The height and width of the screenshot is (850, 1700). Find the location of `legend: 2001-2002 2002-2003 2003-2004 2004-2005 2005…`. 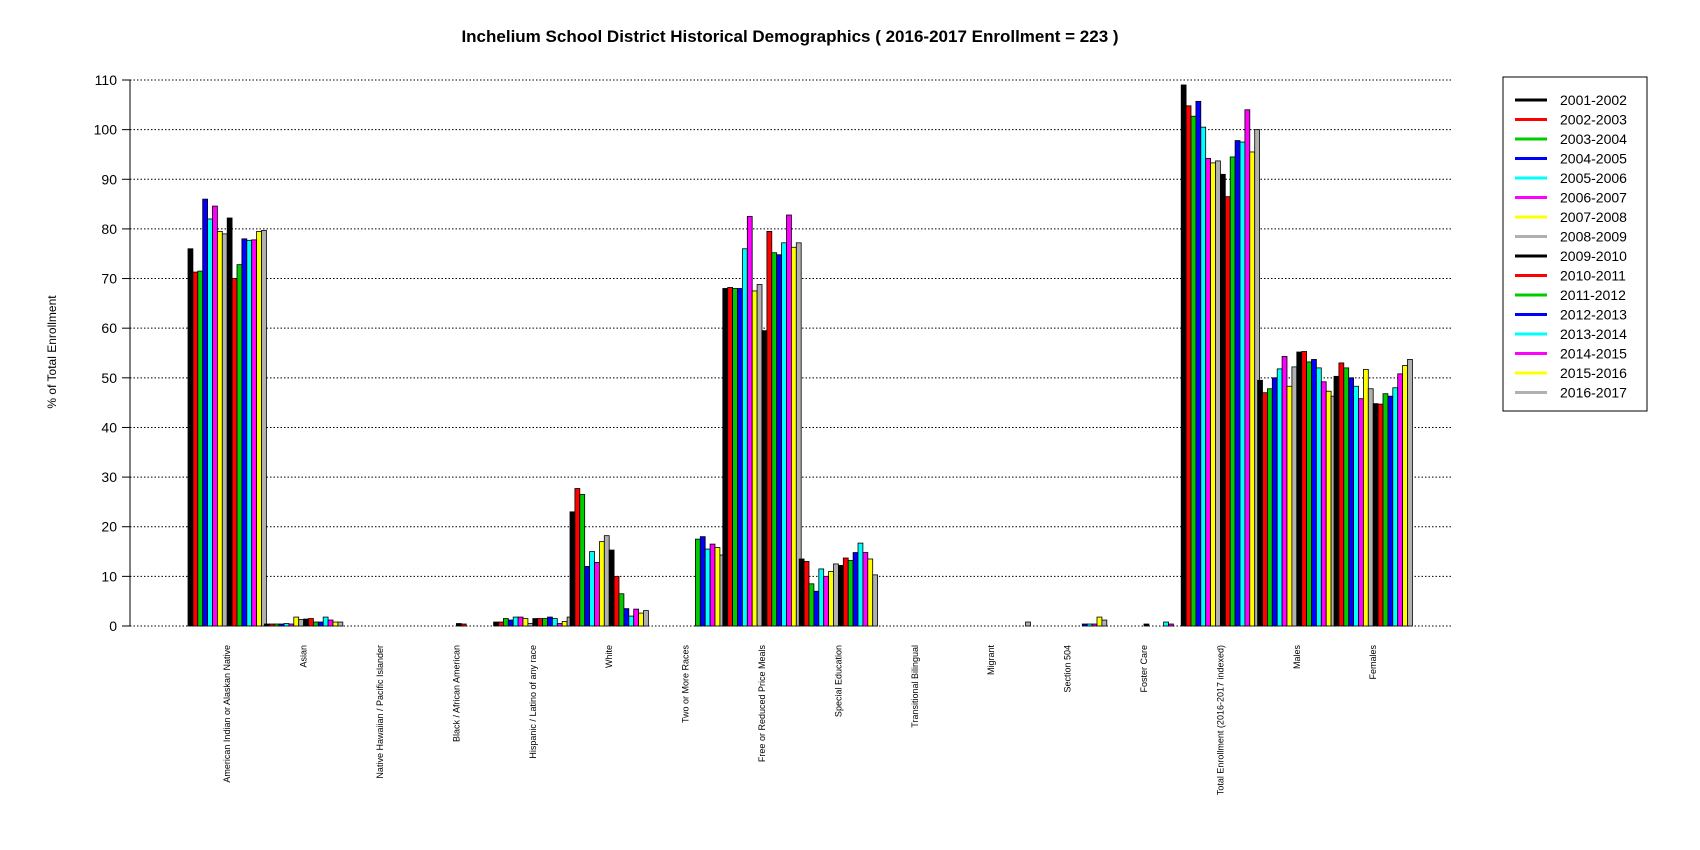

legend: 2001-2002 2002-2003 2003-2004 2004-2005 2005… is located at coordinates (1575, 244).